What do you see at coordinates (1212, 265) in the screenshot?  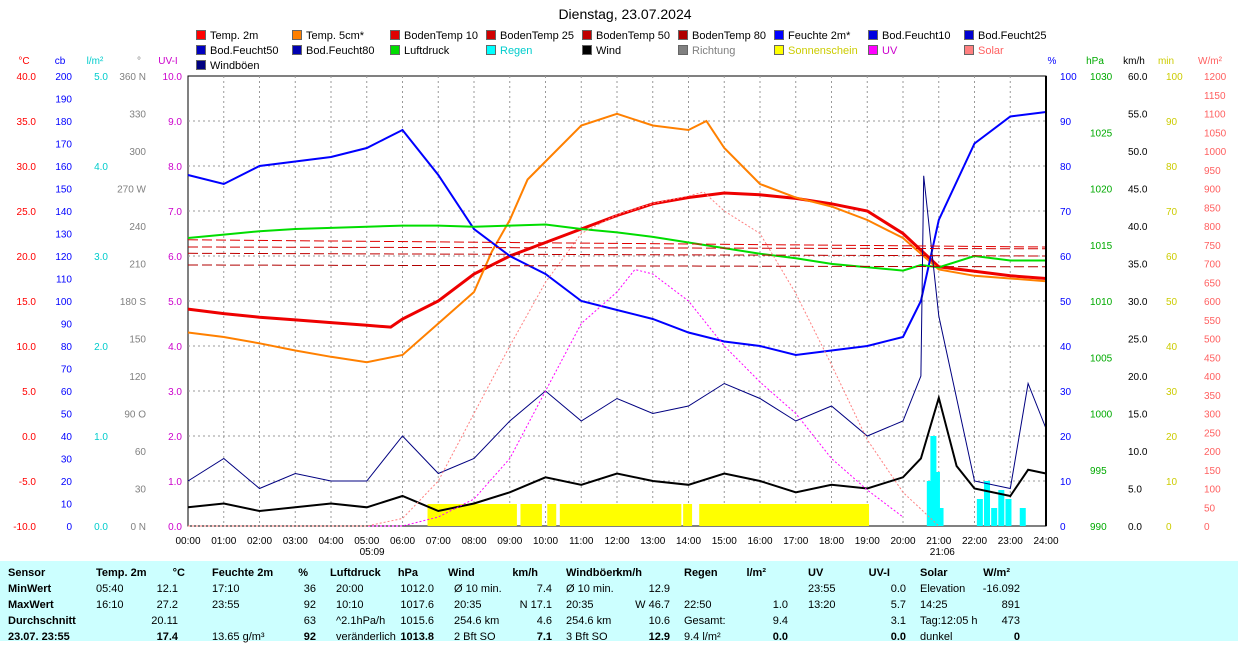 I see `y-tick-label: 700` at bounding box center [1212, 265].